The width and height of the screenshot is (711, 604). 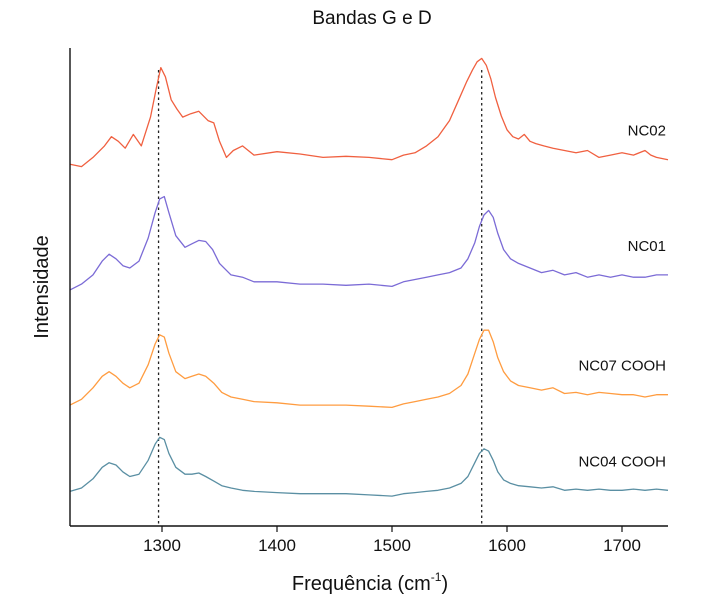 I want to click on x-axis-title-main: Frequência (cm, so click(x=361, y=584).